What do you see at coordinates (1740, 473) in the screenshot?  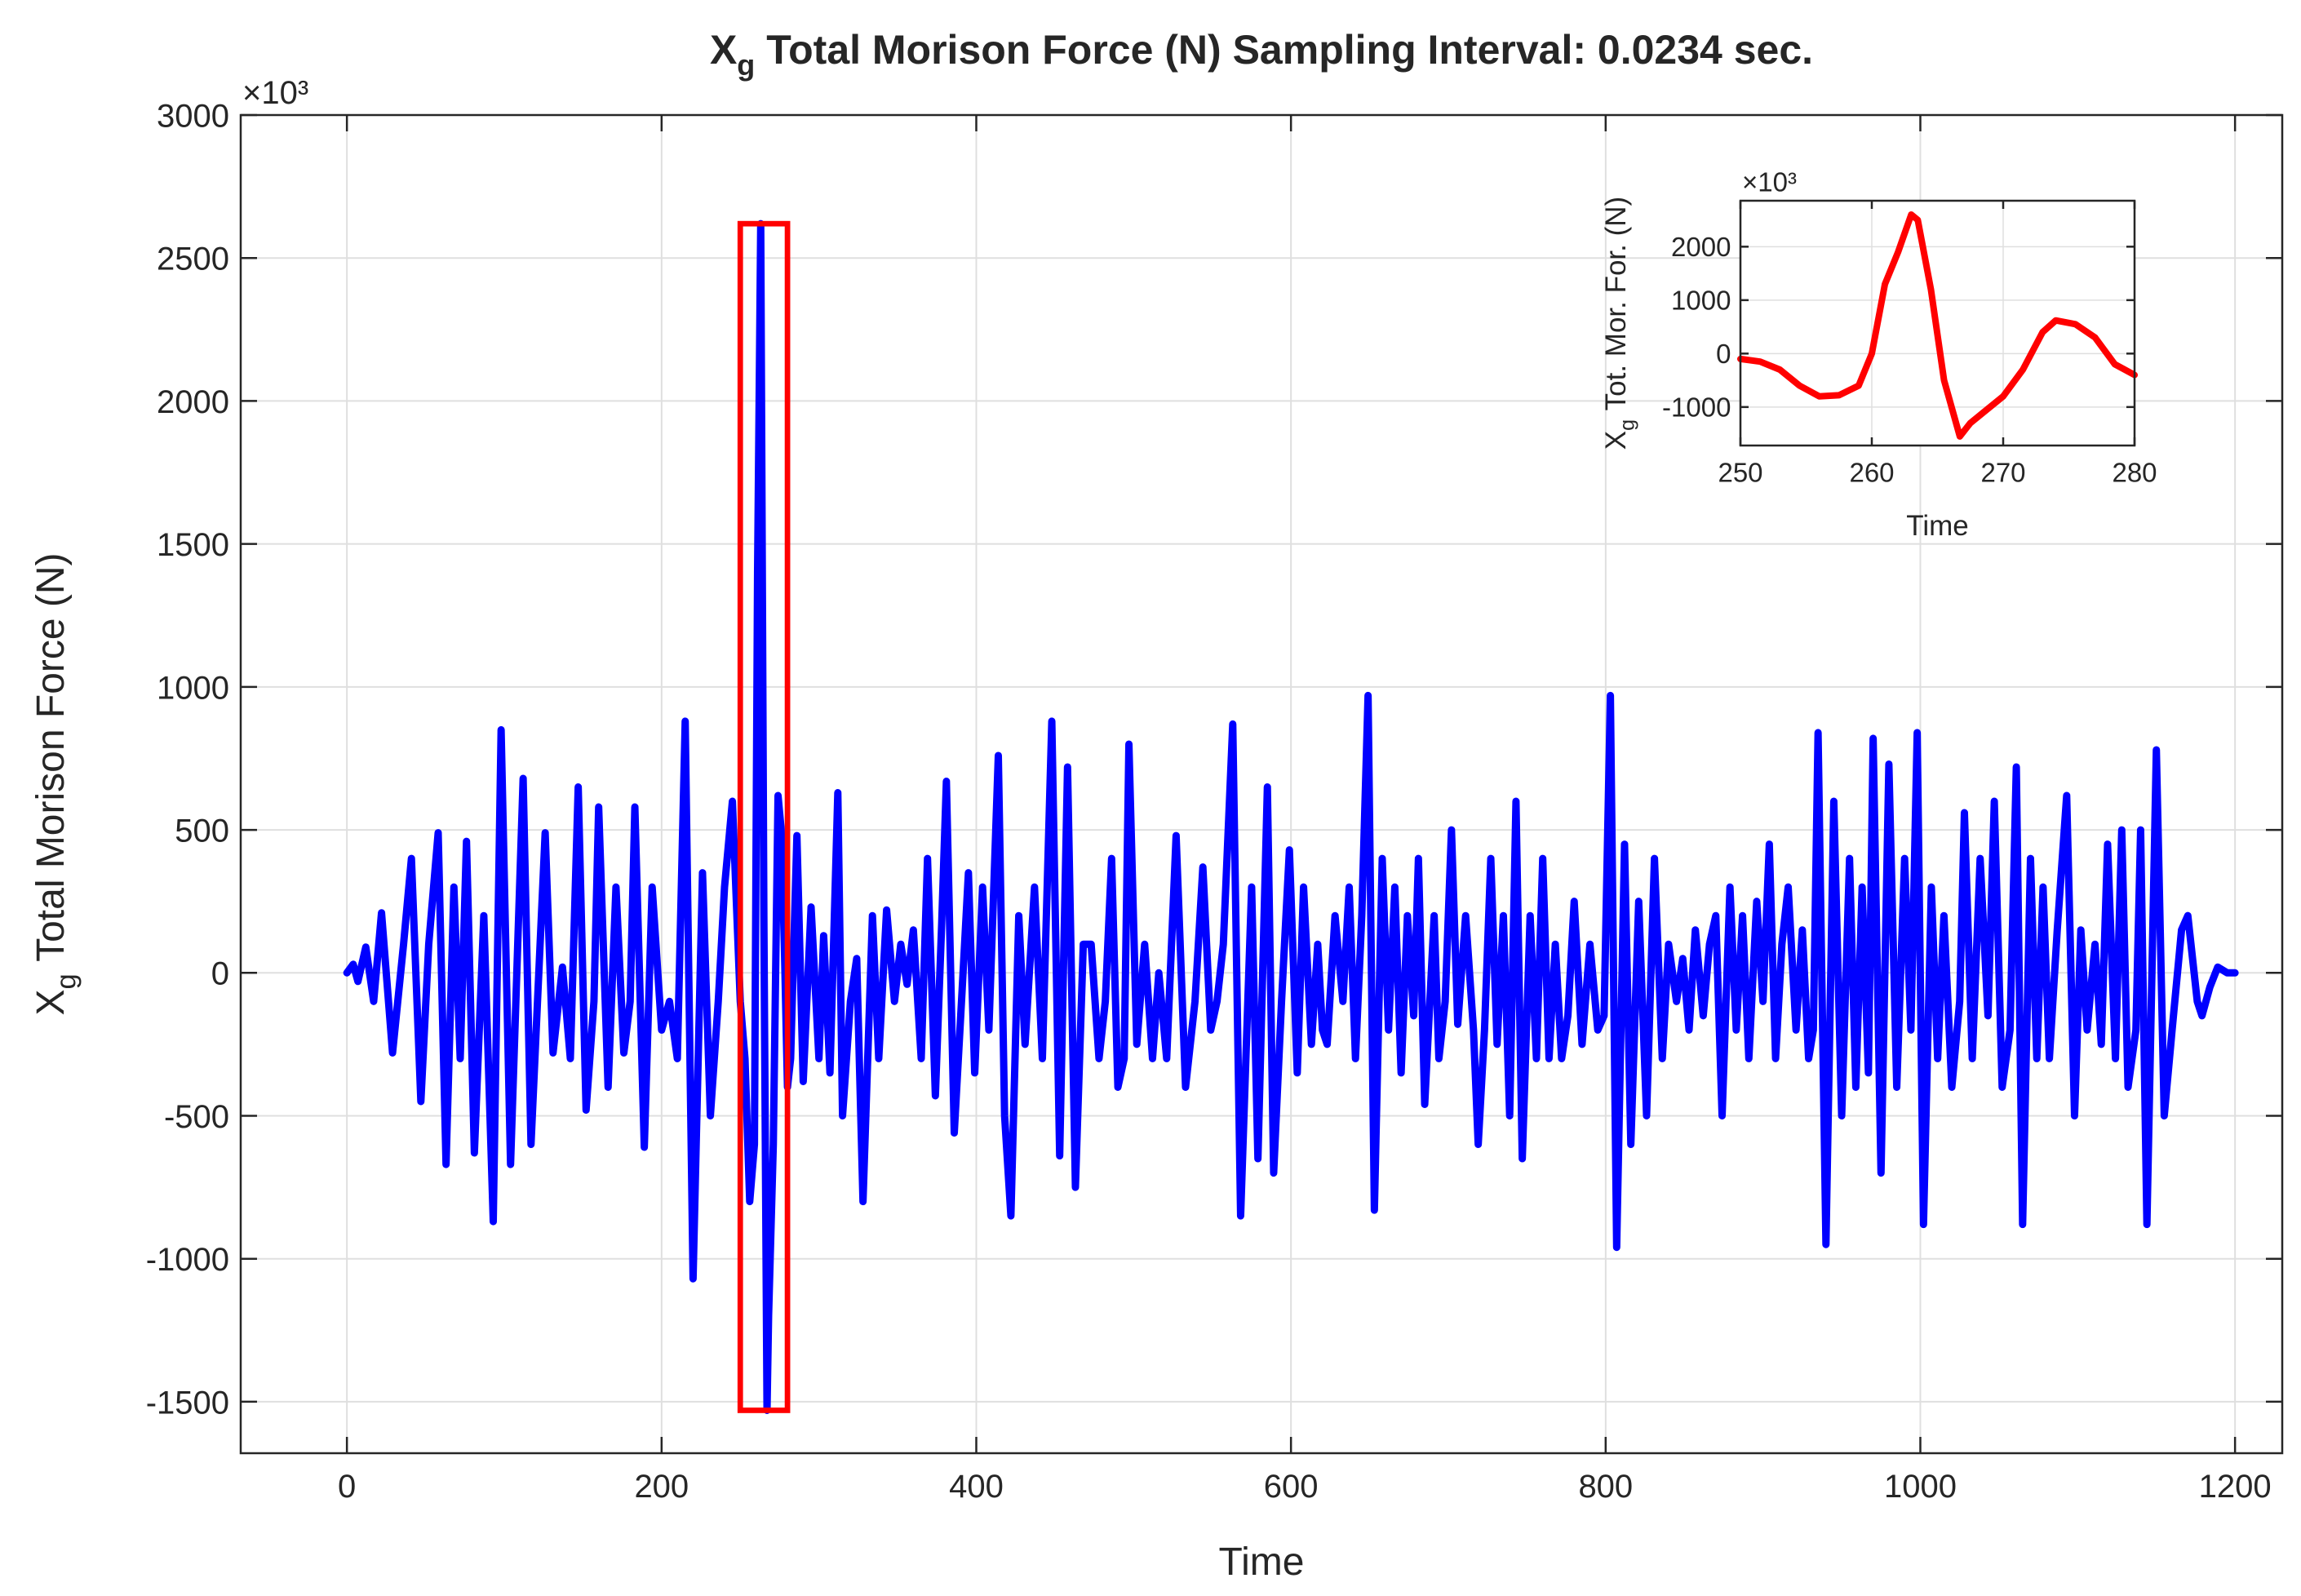 I see `x-tick-label: 250` at bounding box center [1740, 473].